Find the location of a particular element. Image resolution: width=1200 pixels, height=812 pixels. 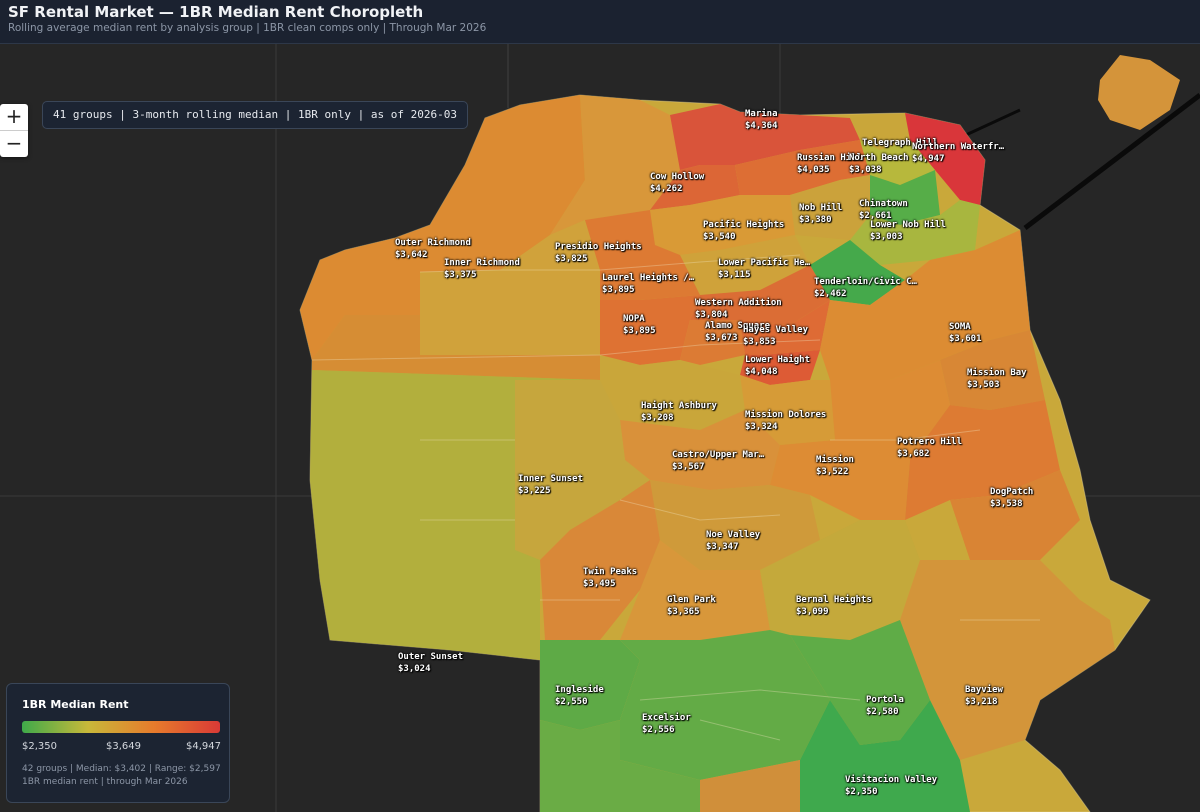

region-mission-dolores is located at coordinates (787, 410).